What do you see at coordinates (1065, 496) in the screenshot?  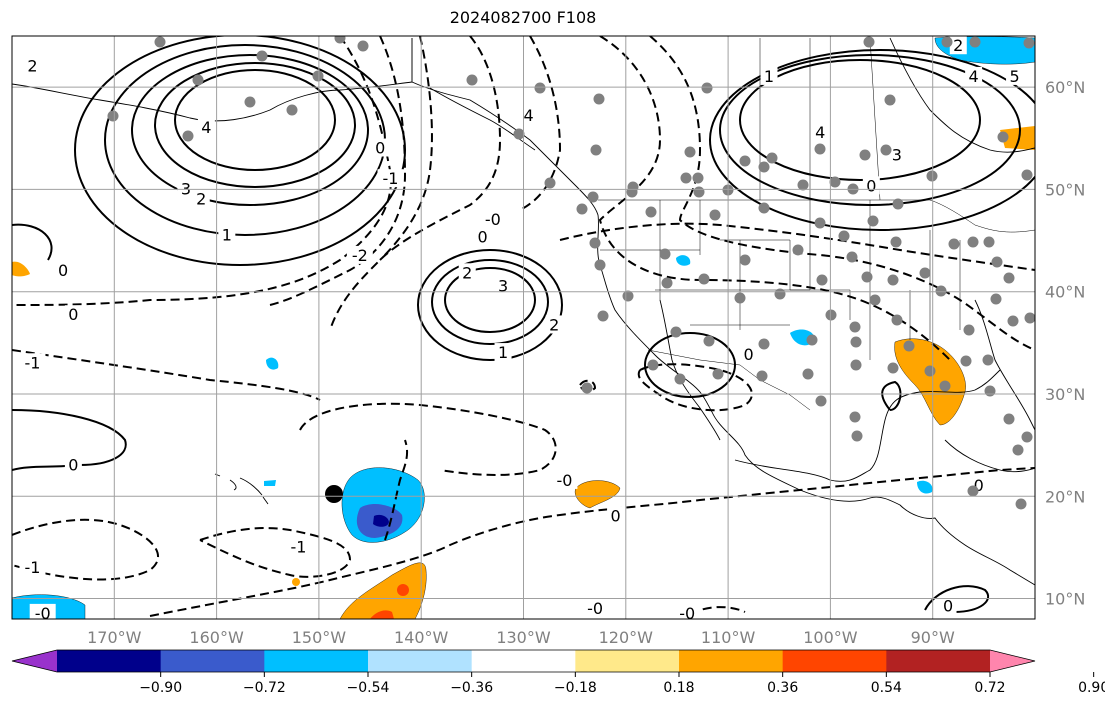 I see `lat-tick-label: 20°N` at bounding box center [1065, 496].